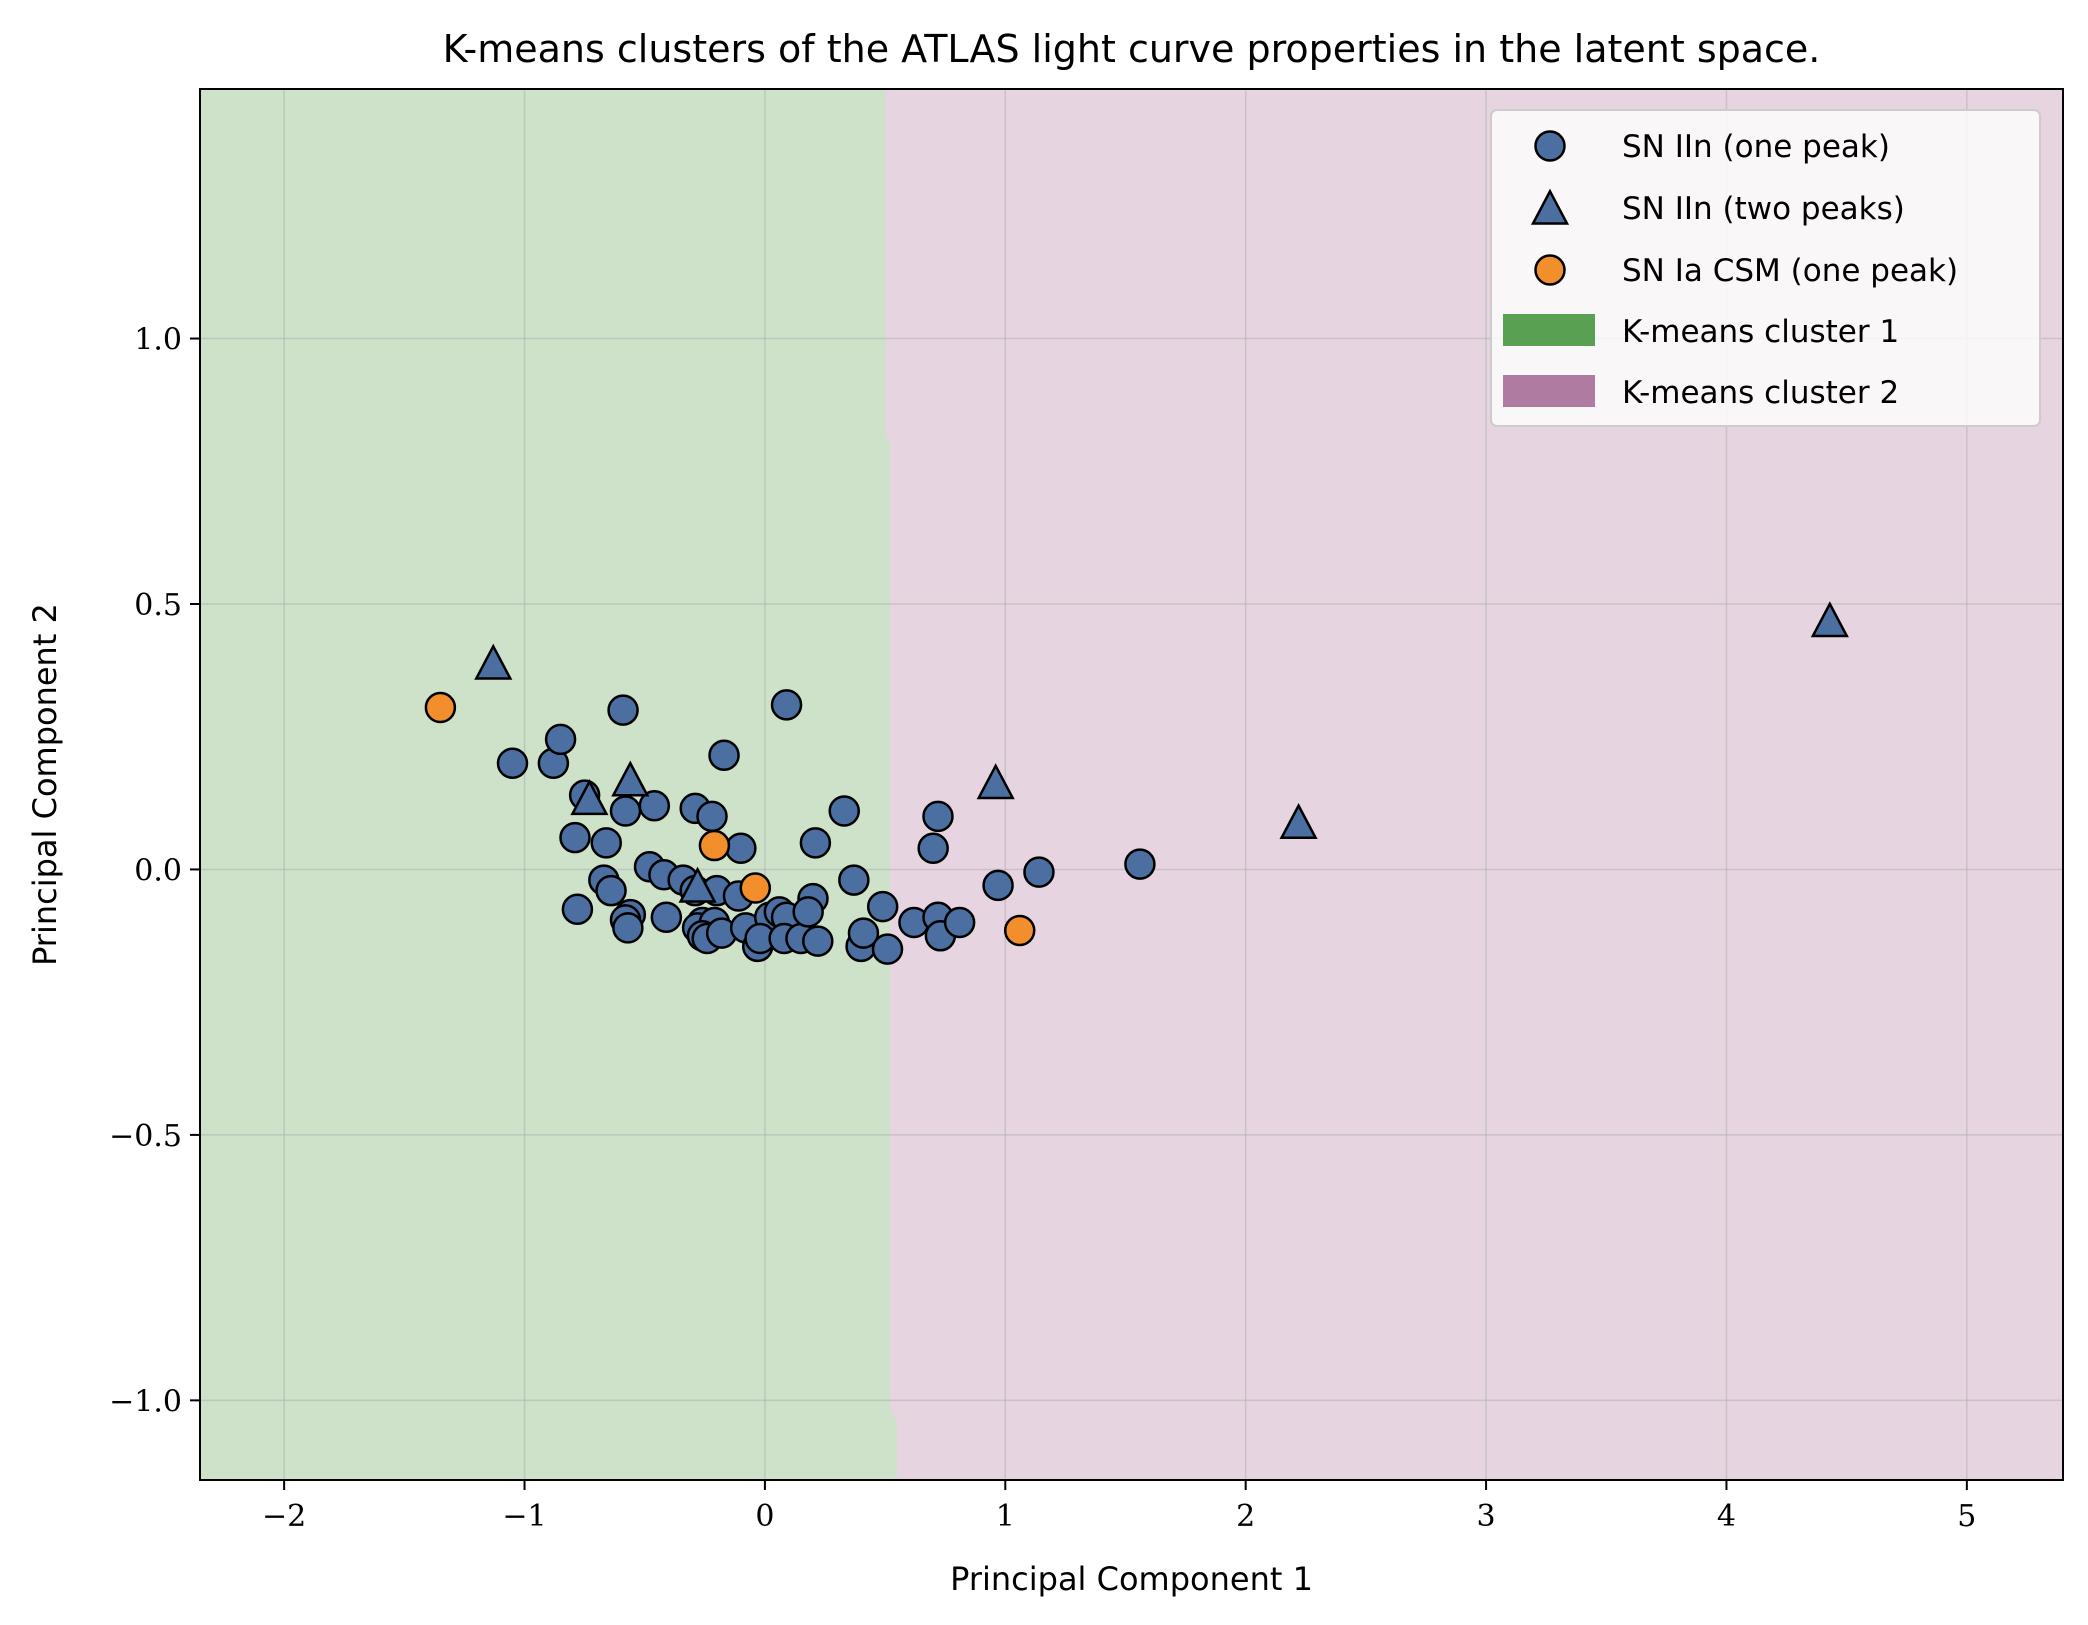  Describe the element at coordinates (524, 1516) in the screenshot. I see `x-tick-label: −1` at that location.